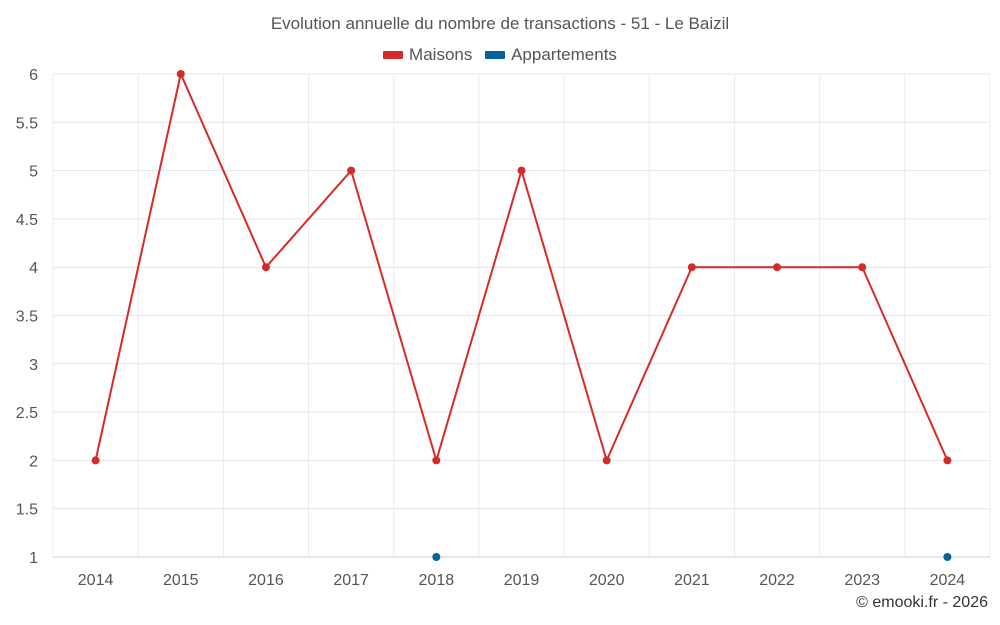 This screenshot has width=1000, height=625. Describe the element at coordinates (27, 317) in the screenshot. I see `y-tick-label: 3.5` at that location.